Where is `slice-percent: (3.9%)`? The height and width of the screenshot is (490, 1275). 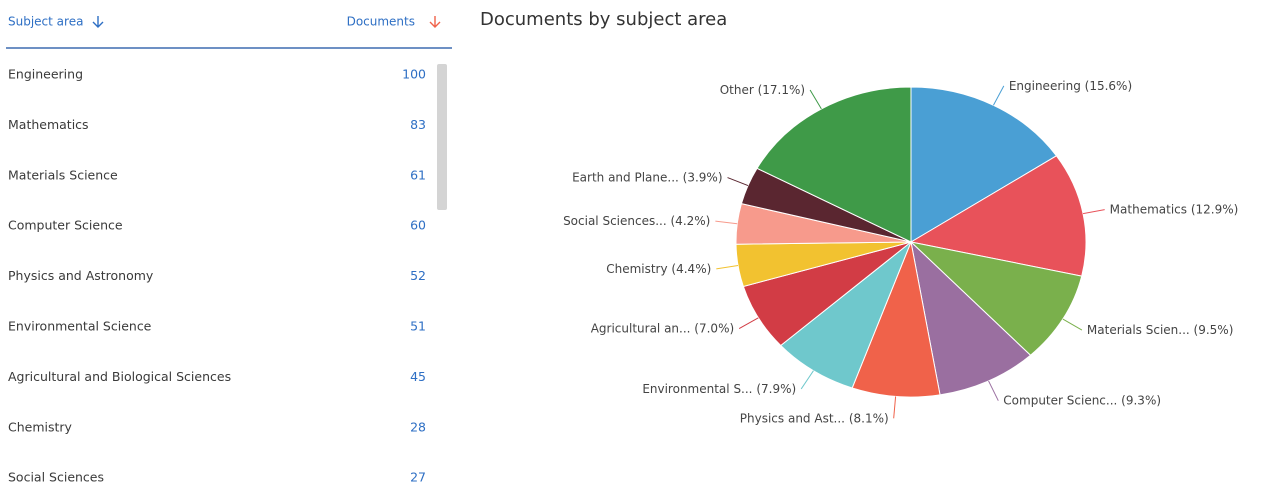 slice-percent: (3.9%) is located at coordinates (703, 177).